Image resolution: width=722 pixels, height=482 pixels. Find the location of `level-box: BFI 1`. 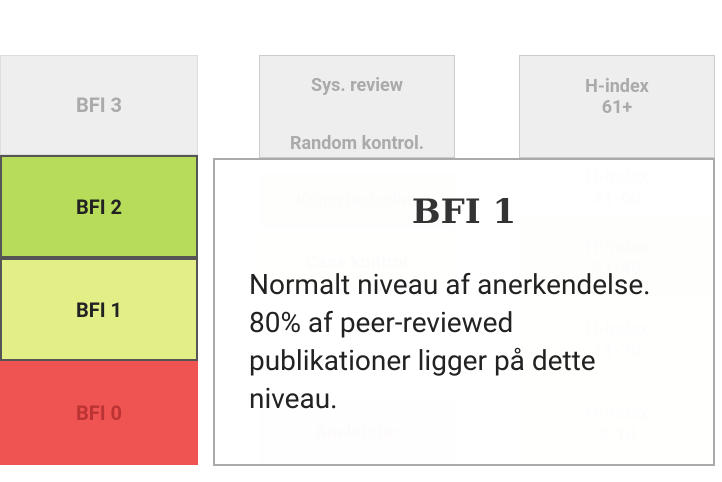

level-box: BFI 1 is located at coordinates (99, 309).